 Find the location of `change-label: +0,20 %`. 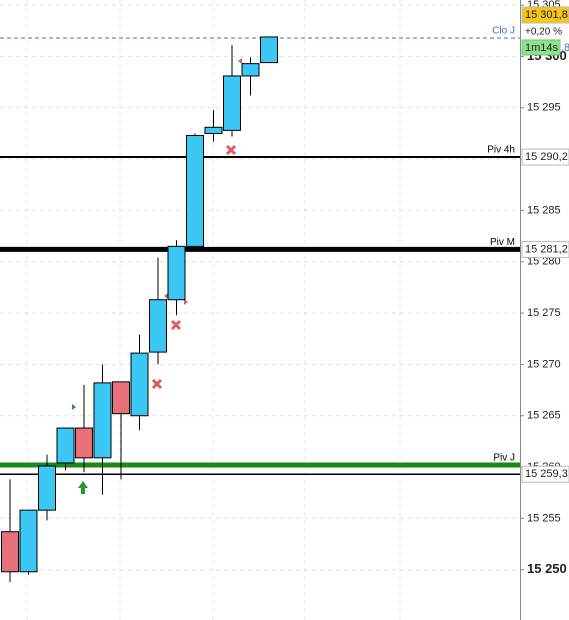

change-label: +0,20 % is located at coordinates (543, 32).